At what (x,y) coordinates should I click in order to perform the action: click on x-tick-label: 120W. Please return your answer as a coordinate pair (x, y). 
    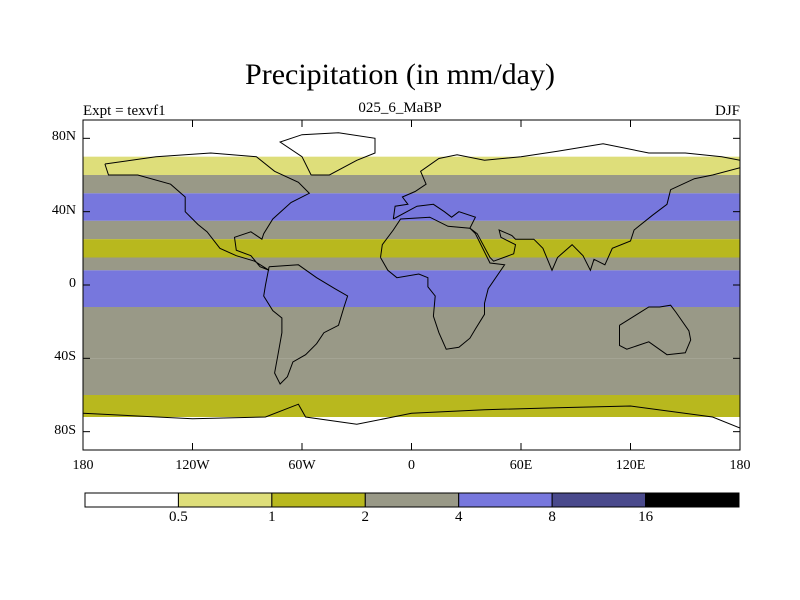
    Looking at the image, I should click on (192, 465).